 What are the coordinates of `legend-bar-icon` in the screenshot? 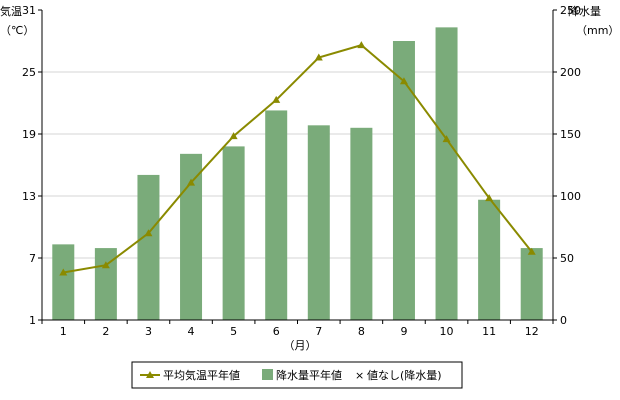 It's located at (267, 374).